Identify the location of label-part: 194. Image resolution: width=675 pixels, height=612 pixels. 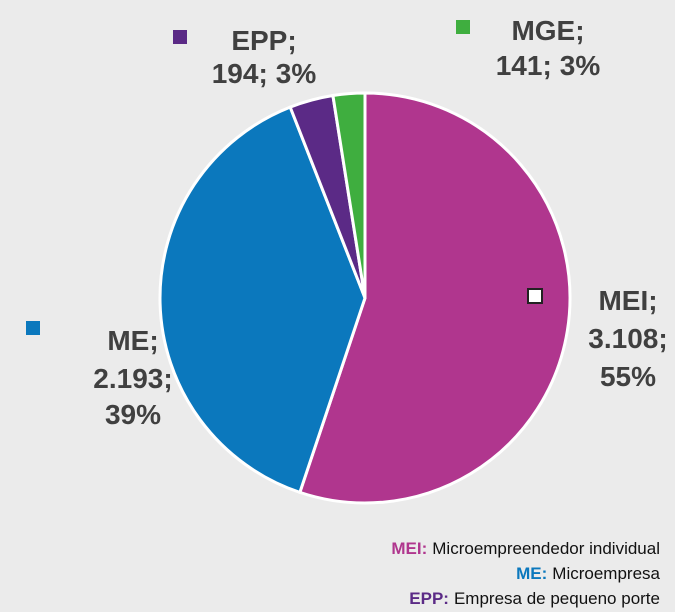
(235, 73).